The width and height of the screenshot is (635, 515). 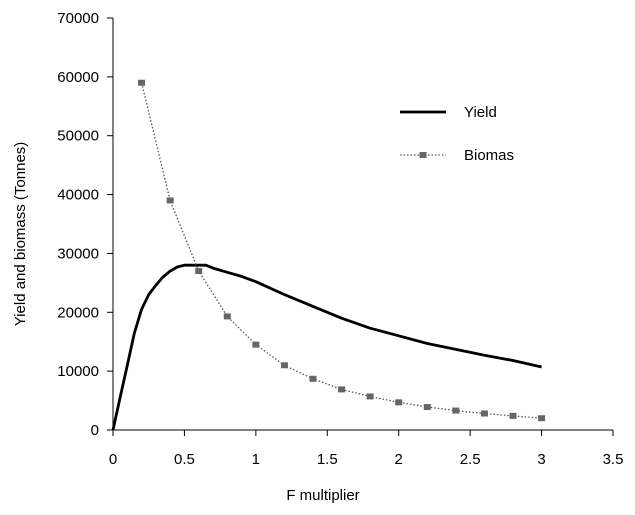 What do you see at coordinates (78, 253) in the screenshot?
I see `y-tick-label: 30000` at bounding box center [78, 253].